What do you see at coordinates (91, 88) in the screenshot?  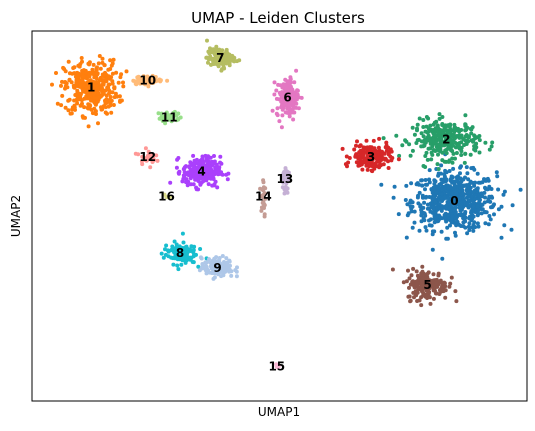 I see `cluster-label-1: 1` at bounding box center [91, 88].